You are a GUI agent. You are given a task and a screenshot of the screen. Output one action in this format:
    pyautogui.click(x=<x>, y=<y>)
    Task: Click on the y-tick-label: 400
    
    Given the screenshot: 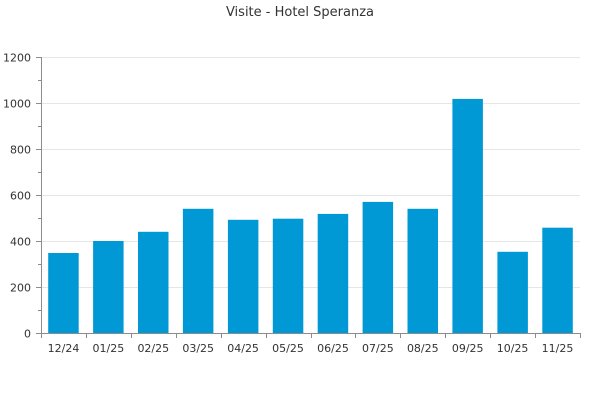 What is the action you would take?
    pyautogui.click(x=20, y=242)
    